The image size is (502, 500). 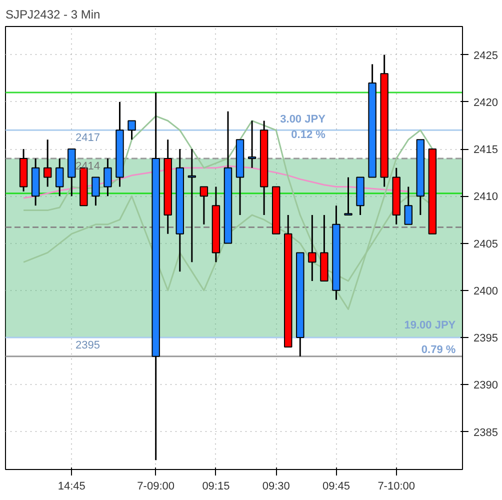 I want to click on y-tick-label: 2420, so click(x=486, y=102).